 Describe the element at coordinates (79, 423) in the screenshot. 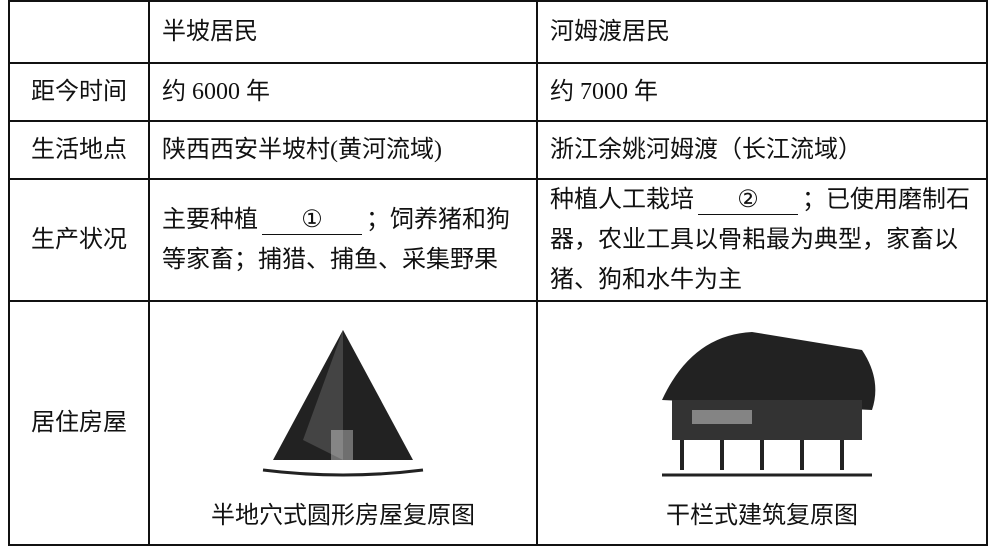

I see `row-label: 居住房屋` at that location.